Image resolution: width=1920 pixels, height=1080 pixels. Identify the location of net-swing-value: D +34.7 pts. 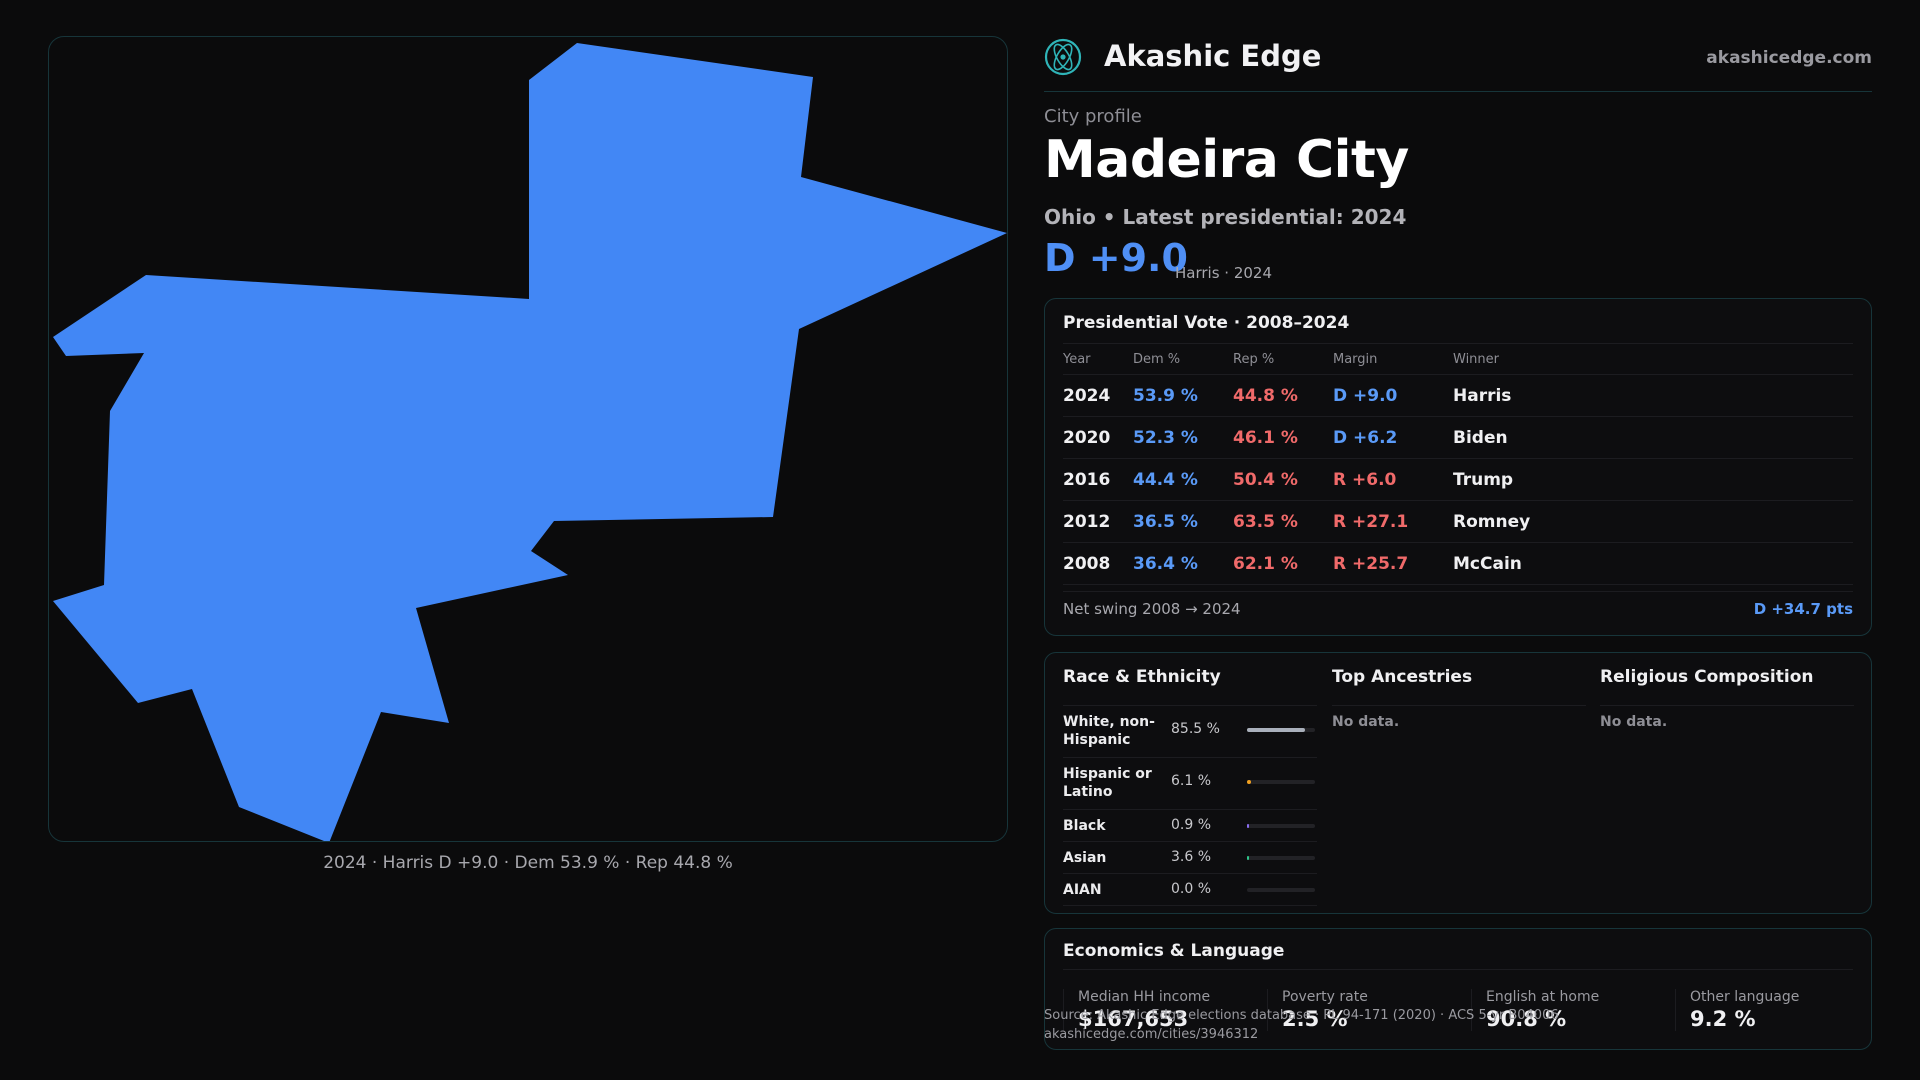
(1803, 609).